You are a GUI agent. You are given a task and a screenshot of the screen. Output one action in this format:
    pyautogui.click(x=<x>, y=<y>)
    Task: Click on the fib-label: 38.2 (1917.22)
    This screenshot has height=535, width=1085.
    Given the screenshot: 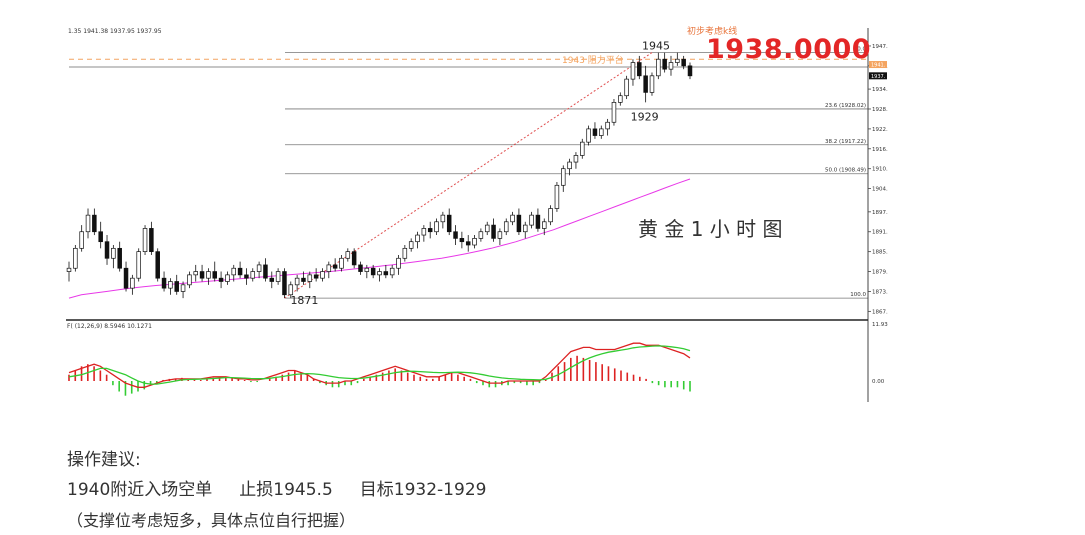 What is the action you would take?
    pyautogui.click(x=845, y=142)
    